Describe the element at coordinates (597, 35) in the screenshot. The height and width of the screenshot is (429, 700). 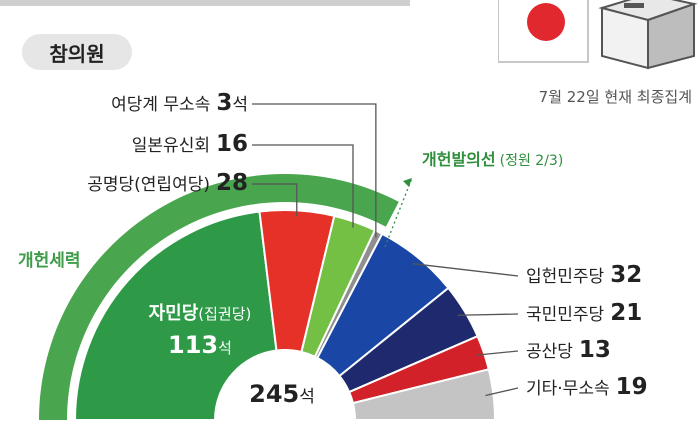
I see `japan-flag-ballot-box-icon` at that location.